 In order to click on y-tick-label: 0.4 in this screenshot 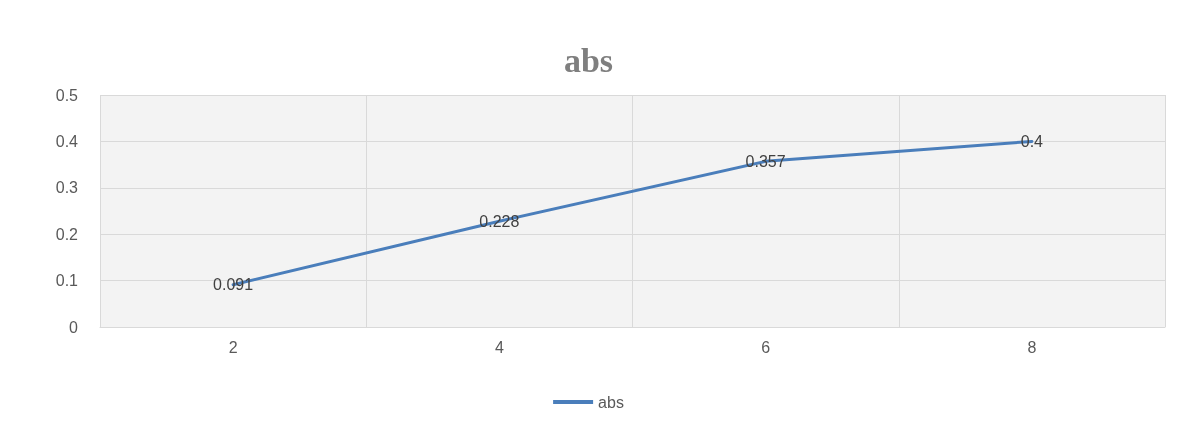, I will do `click(67, 141)`.